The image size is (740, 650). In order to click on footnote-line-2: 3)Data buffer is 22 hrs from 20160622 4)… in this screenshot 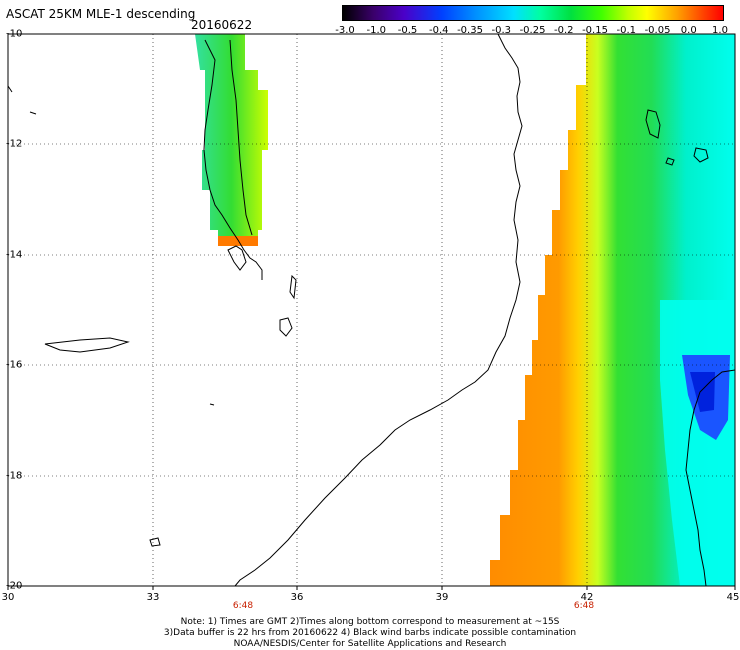, I will do `click(370, 633)`.